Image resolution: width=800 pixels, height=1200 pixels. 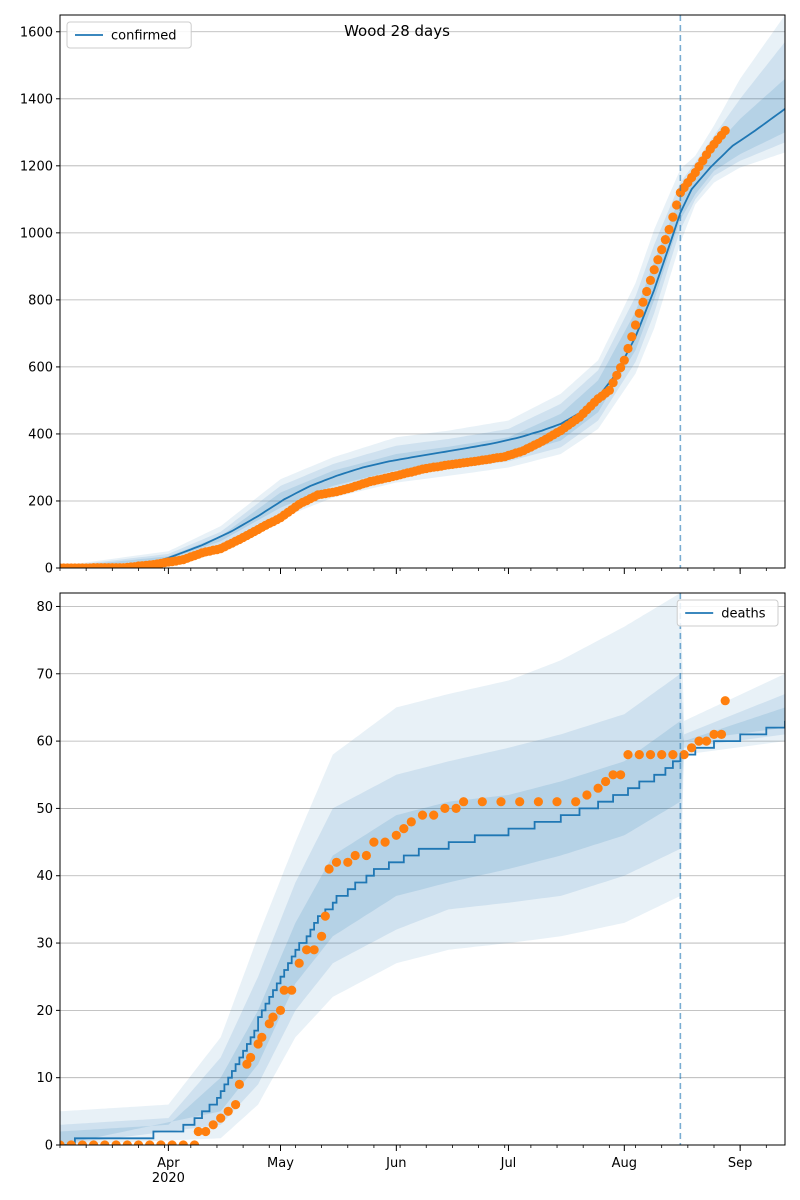 What do you see at coordinates (49, 1146) in the screenshot?
I see `y-tick-label: 0` at bounding box center [49, 1146].